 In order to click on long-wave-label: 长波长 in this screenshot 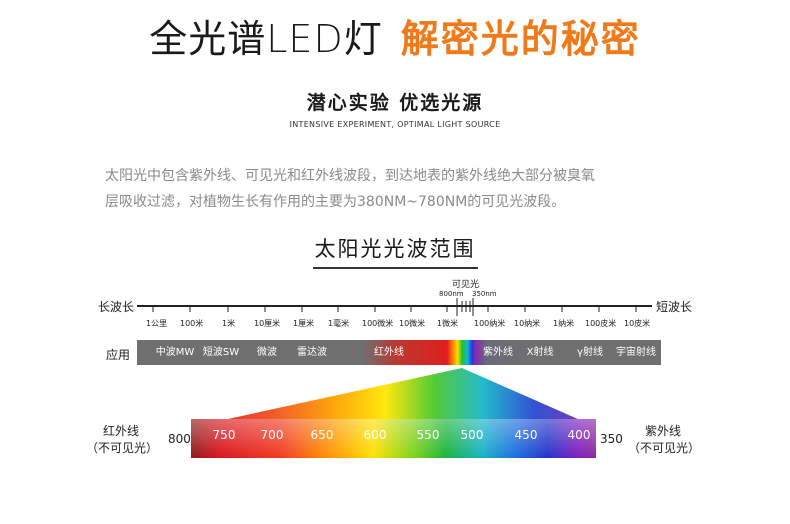, I will do `click(116, 307)`.